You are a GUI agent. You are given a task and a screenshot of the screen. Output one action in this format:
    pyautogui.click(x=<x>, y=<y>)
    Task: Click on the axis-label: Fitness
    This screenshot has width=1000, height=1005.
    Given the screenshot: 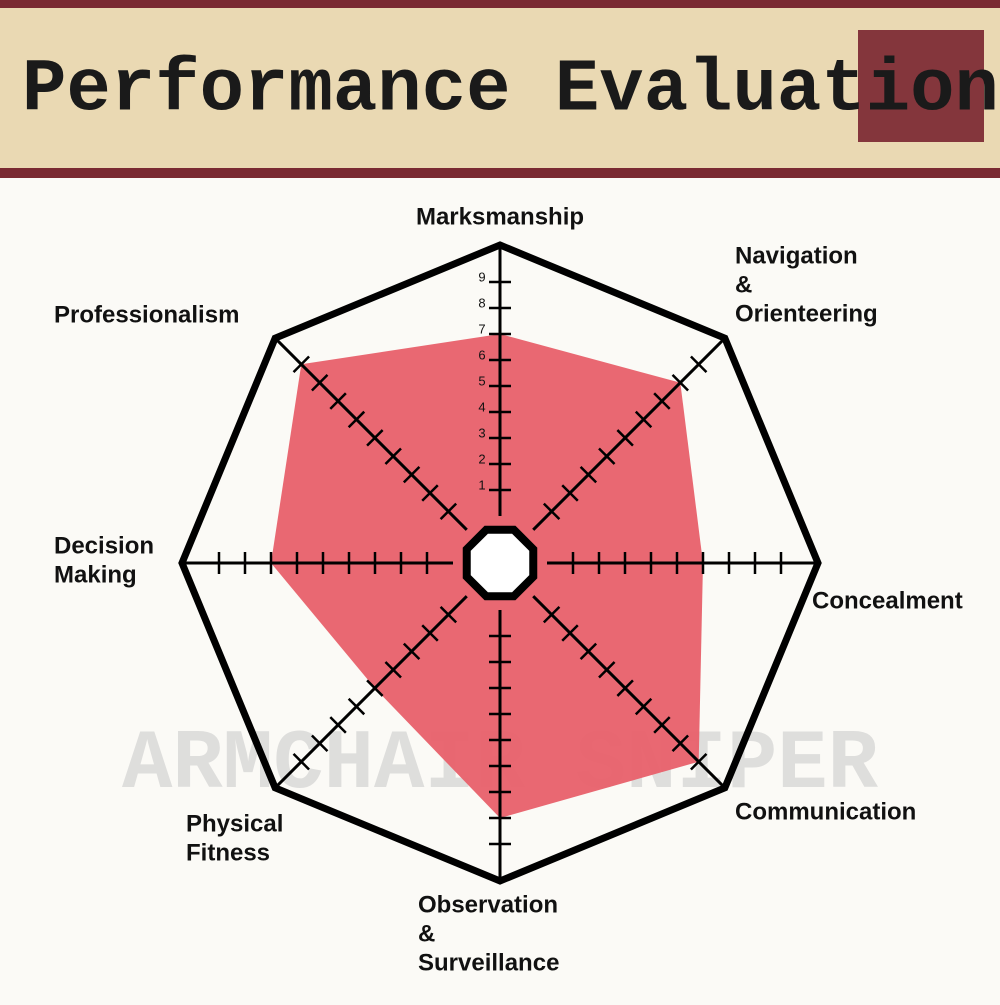 What is the action you would take?
    pyautogui.click(x=228, y=852)
    